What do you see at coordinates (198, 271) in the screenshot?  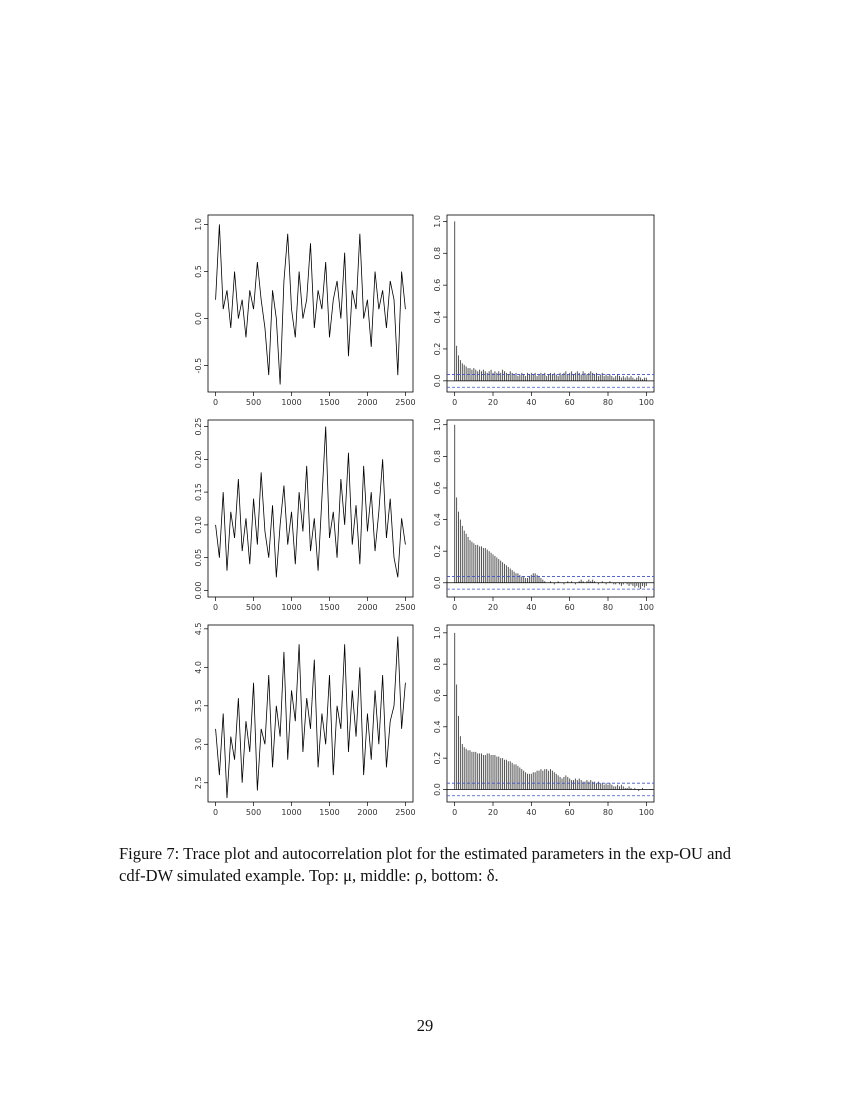 I see `y-tick-label: 0.5` at bounding box center [198, 271].